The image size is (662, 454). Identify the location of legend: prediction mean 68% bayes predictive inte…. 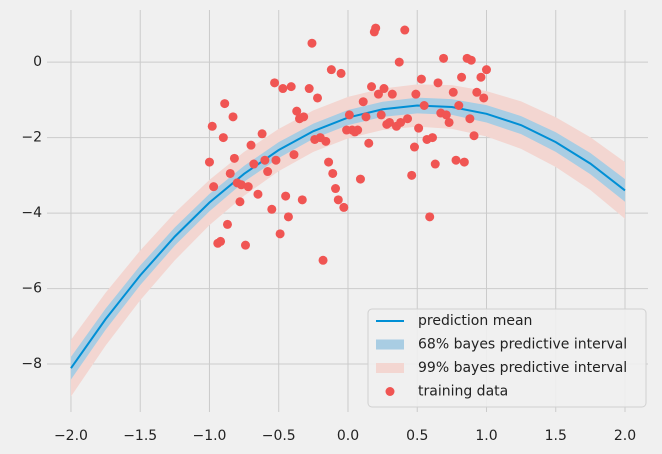
(507, 358).